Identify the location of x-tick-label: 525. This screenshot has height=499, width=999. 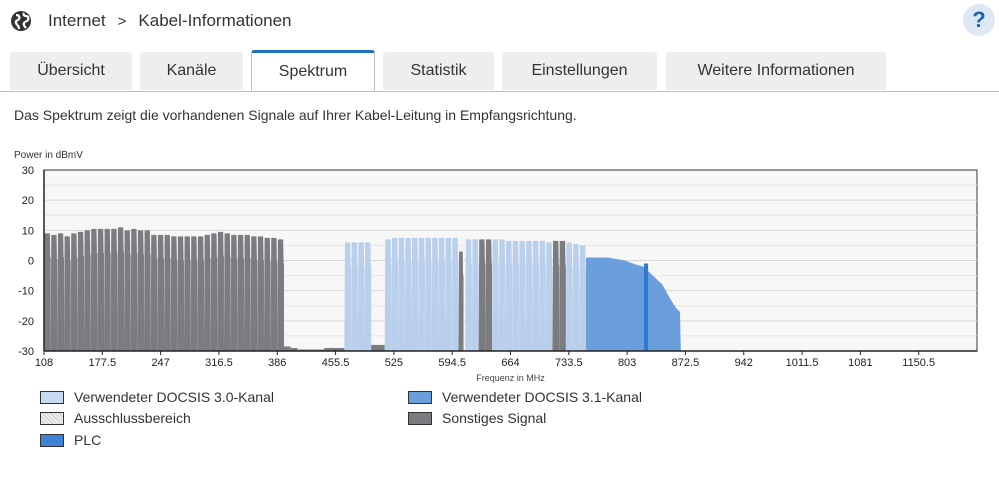
(394, 363).